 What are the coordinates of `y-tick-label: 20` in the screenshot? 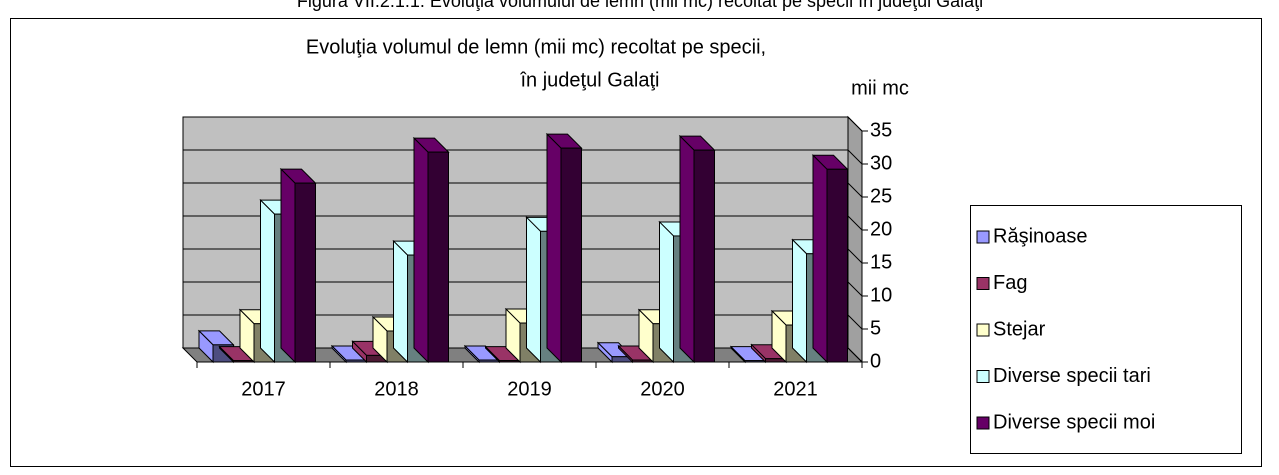 It's located at (881, 229).